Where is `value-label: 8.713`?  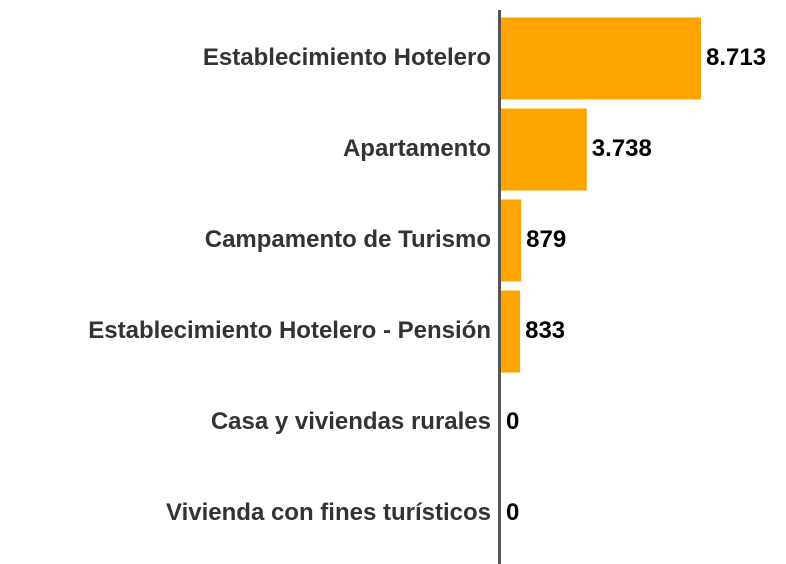
value-label: 8.713 is located at coordinates (736, 57).